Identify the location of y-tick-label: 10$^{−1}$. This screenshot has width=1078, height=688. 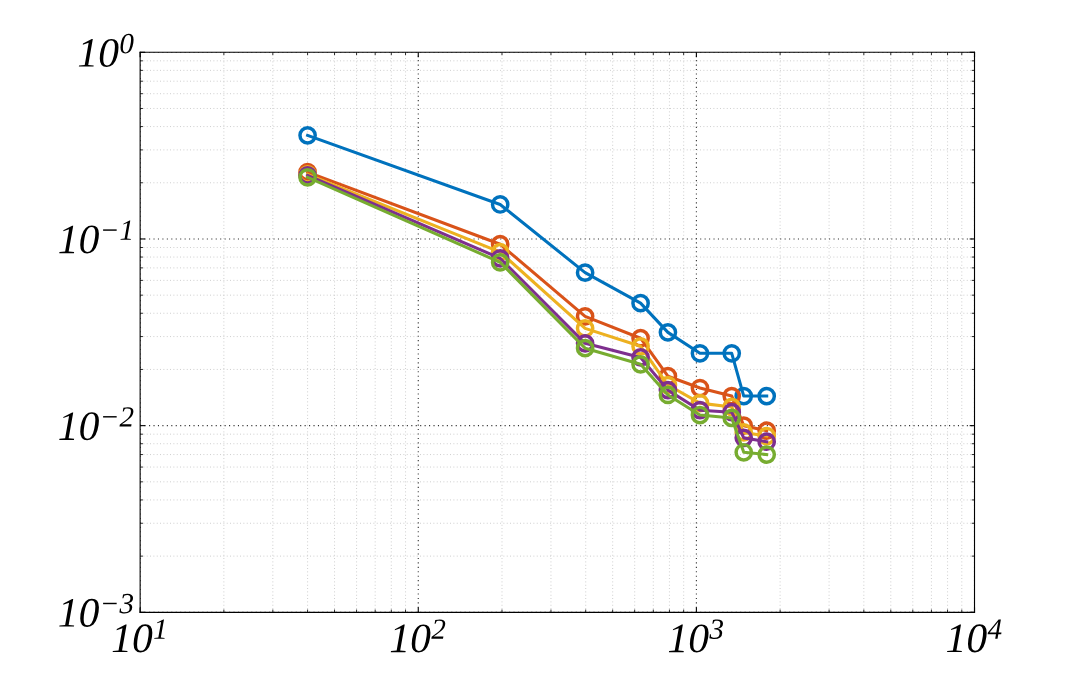
(95, 237).